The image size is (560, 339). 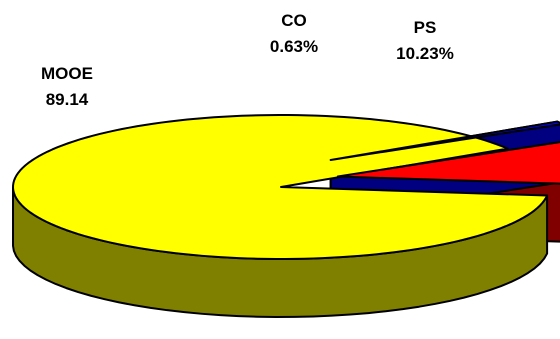 I want to click on label-ps-name: PS, so click(x=425, y=27).